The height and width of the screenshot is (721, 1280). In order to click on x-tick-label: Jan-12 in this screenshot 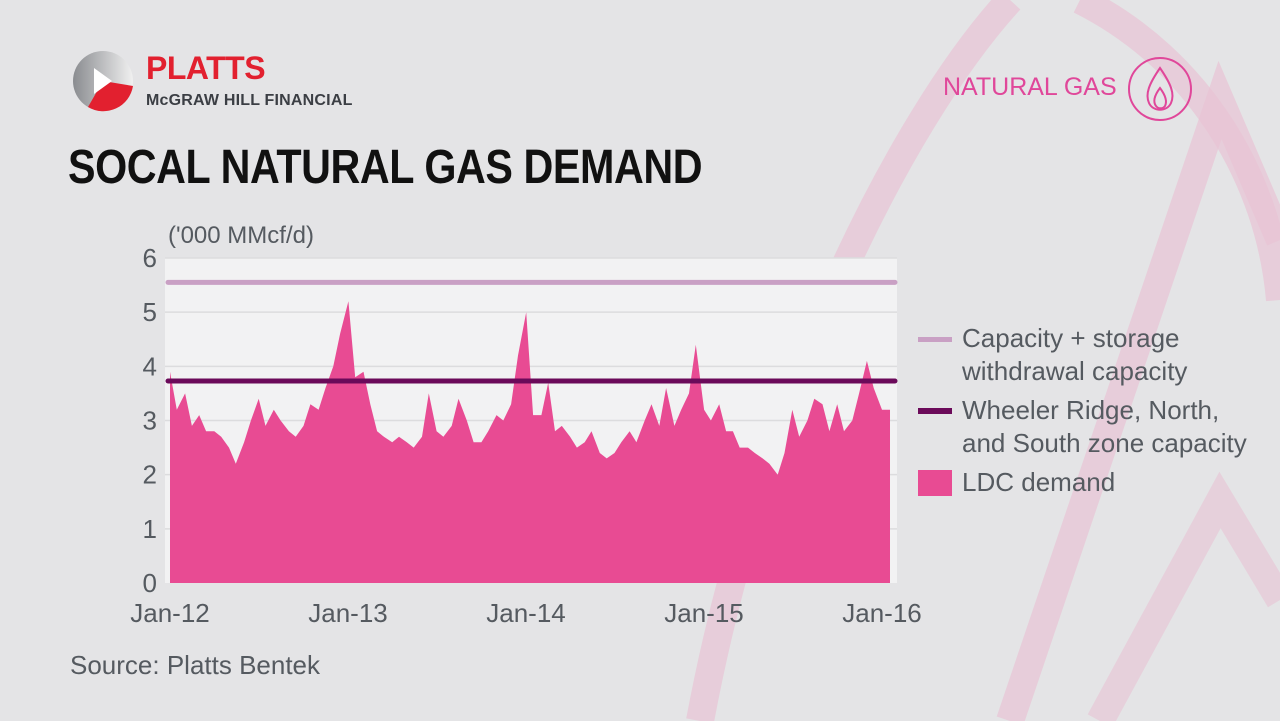, I will do `click(170, 613)`.